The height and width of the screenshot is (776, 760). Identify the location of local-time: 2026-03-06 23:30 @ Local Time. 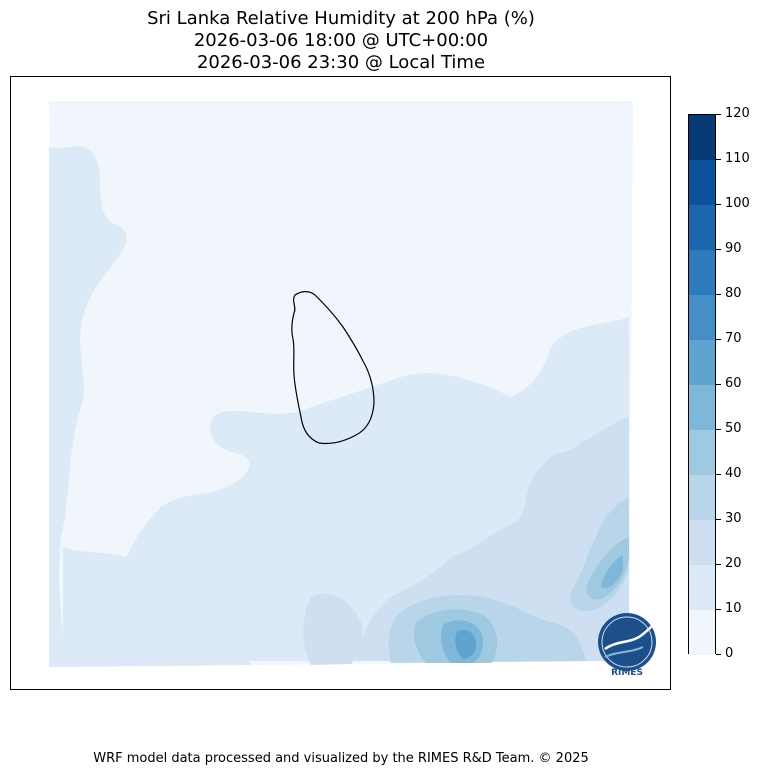
(341, 62).